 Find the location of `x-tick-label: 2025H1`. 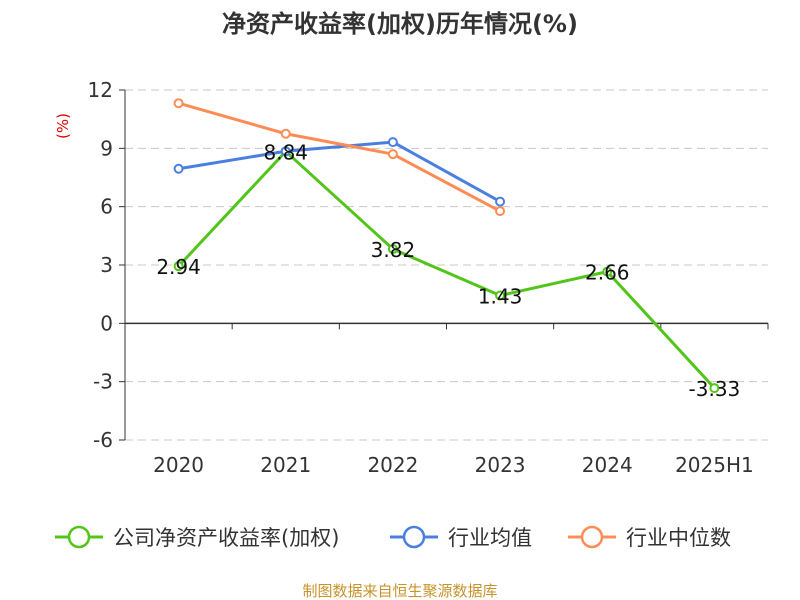

x-tick-label: 2025H1 is located at coordinates (714, 465).